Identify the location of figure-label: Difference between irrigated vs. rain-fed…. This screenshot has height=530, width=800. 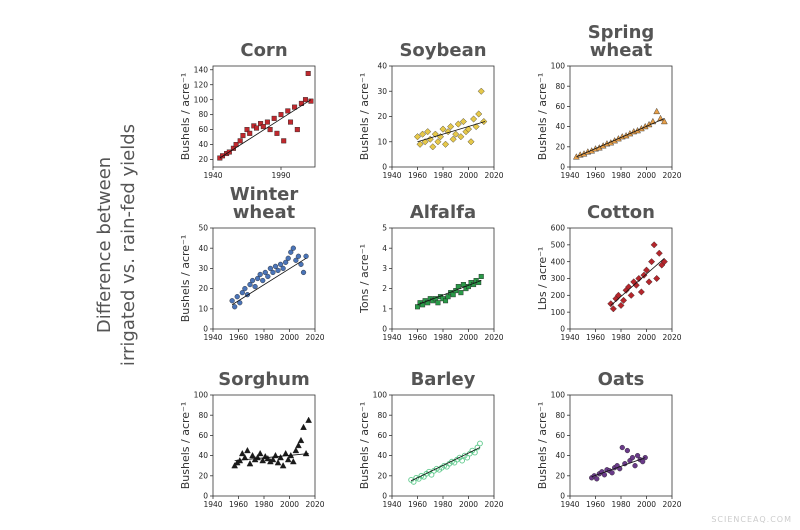
(116, 245).